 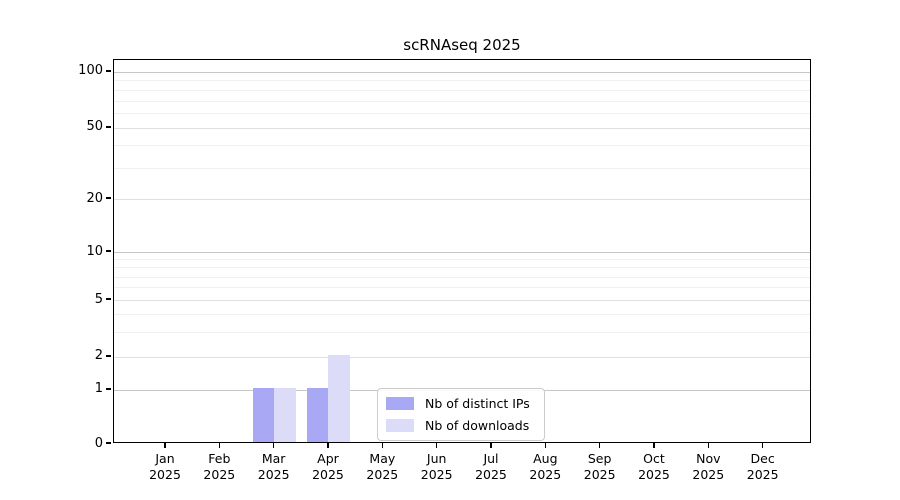 I want to click on x-tick-month: Jan, so click(x=165, y=458).